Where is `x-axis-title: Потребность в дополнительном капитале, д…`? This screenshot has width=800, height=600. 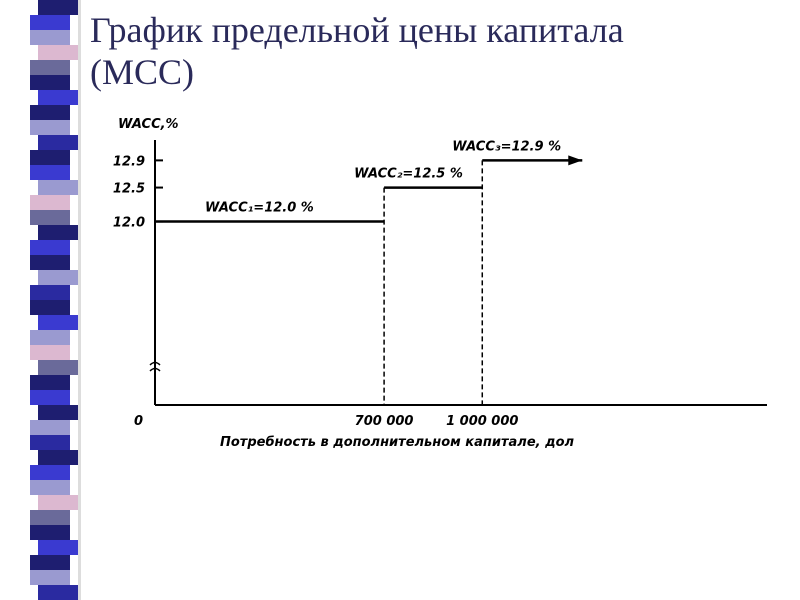
x-axis-title: Потребность в дополнительном капитале, д… is located at coordinates (397, 442).